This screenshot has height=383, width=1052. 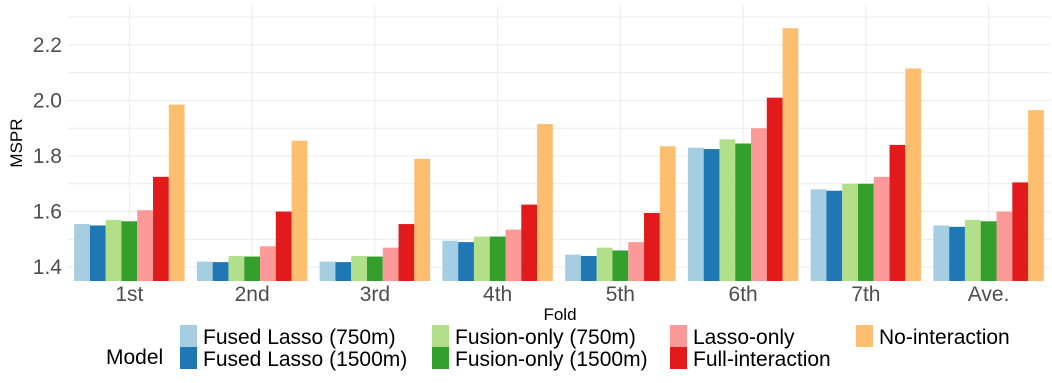 What do you see at coordinates (762, 359) in the screenshot?
I see `legend-label: Full-interaction` at bounding box center [762, 359].